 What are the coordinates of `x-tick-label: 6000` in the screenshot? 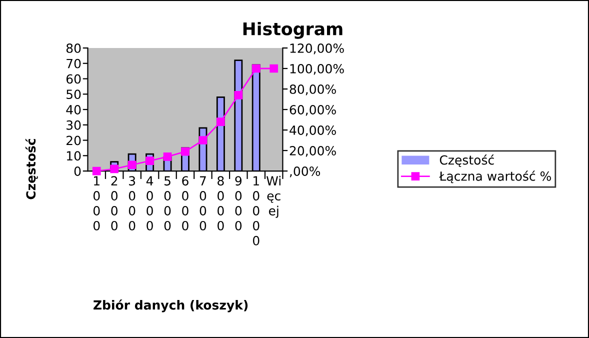 It's located at (185, 203).